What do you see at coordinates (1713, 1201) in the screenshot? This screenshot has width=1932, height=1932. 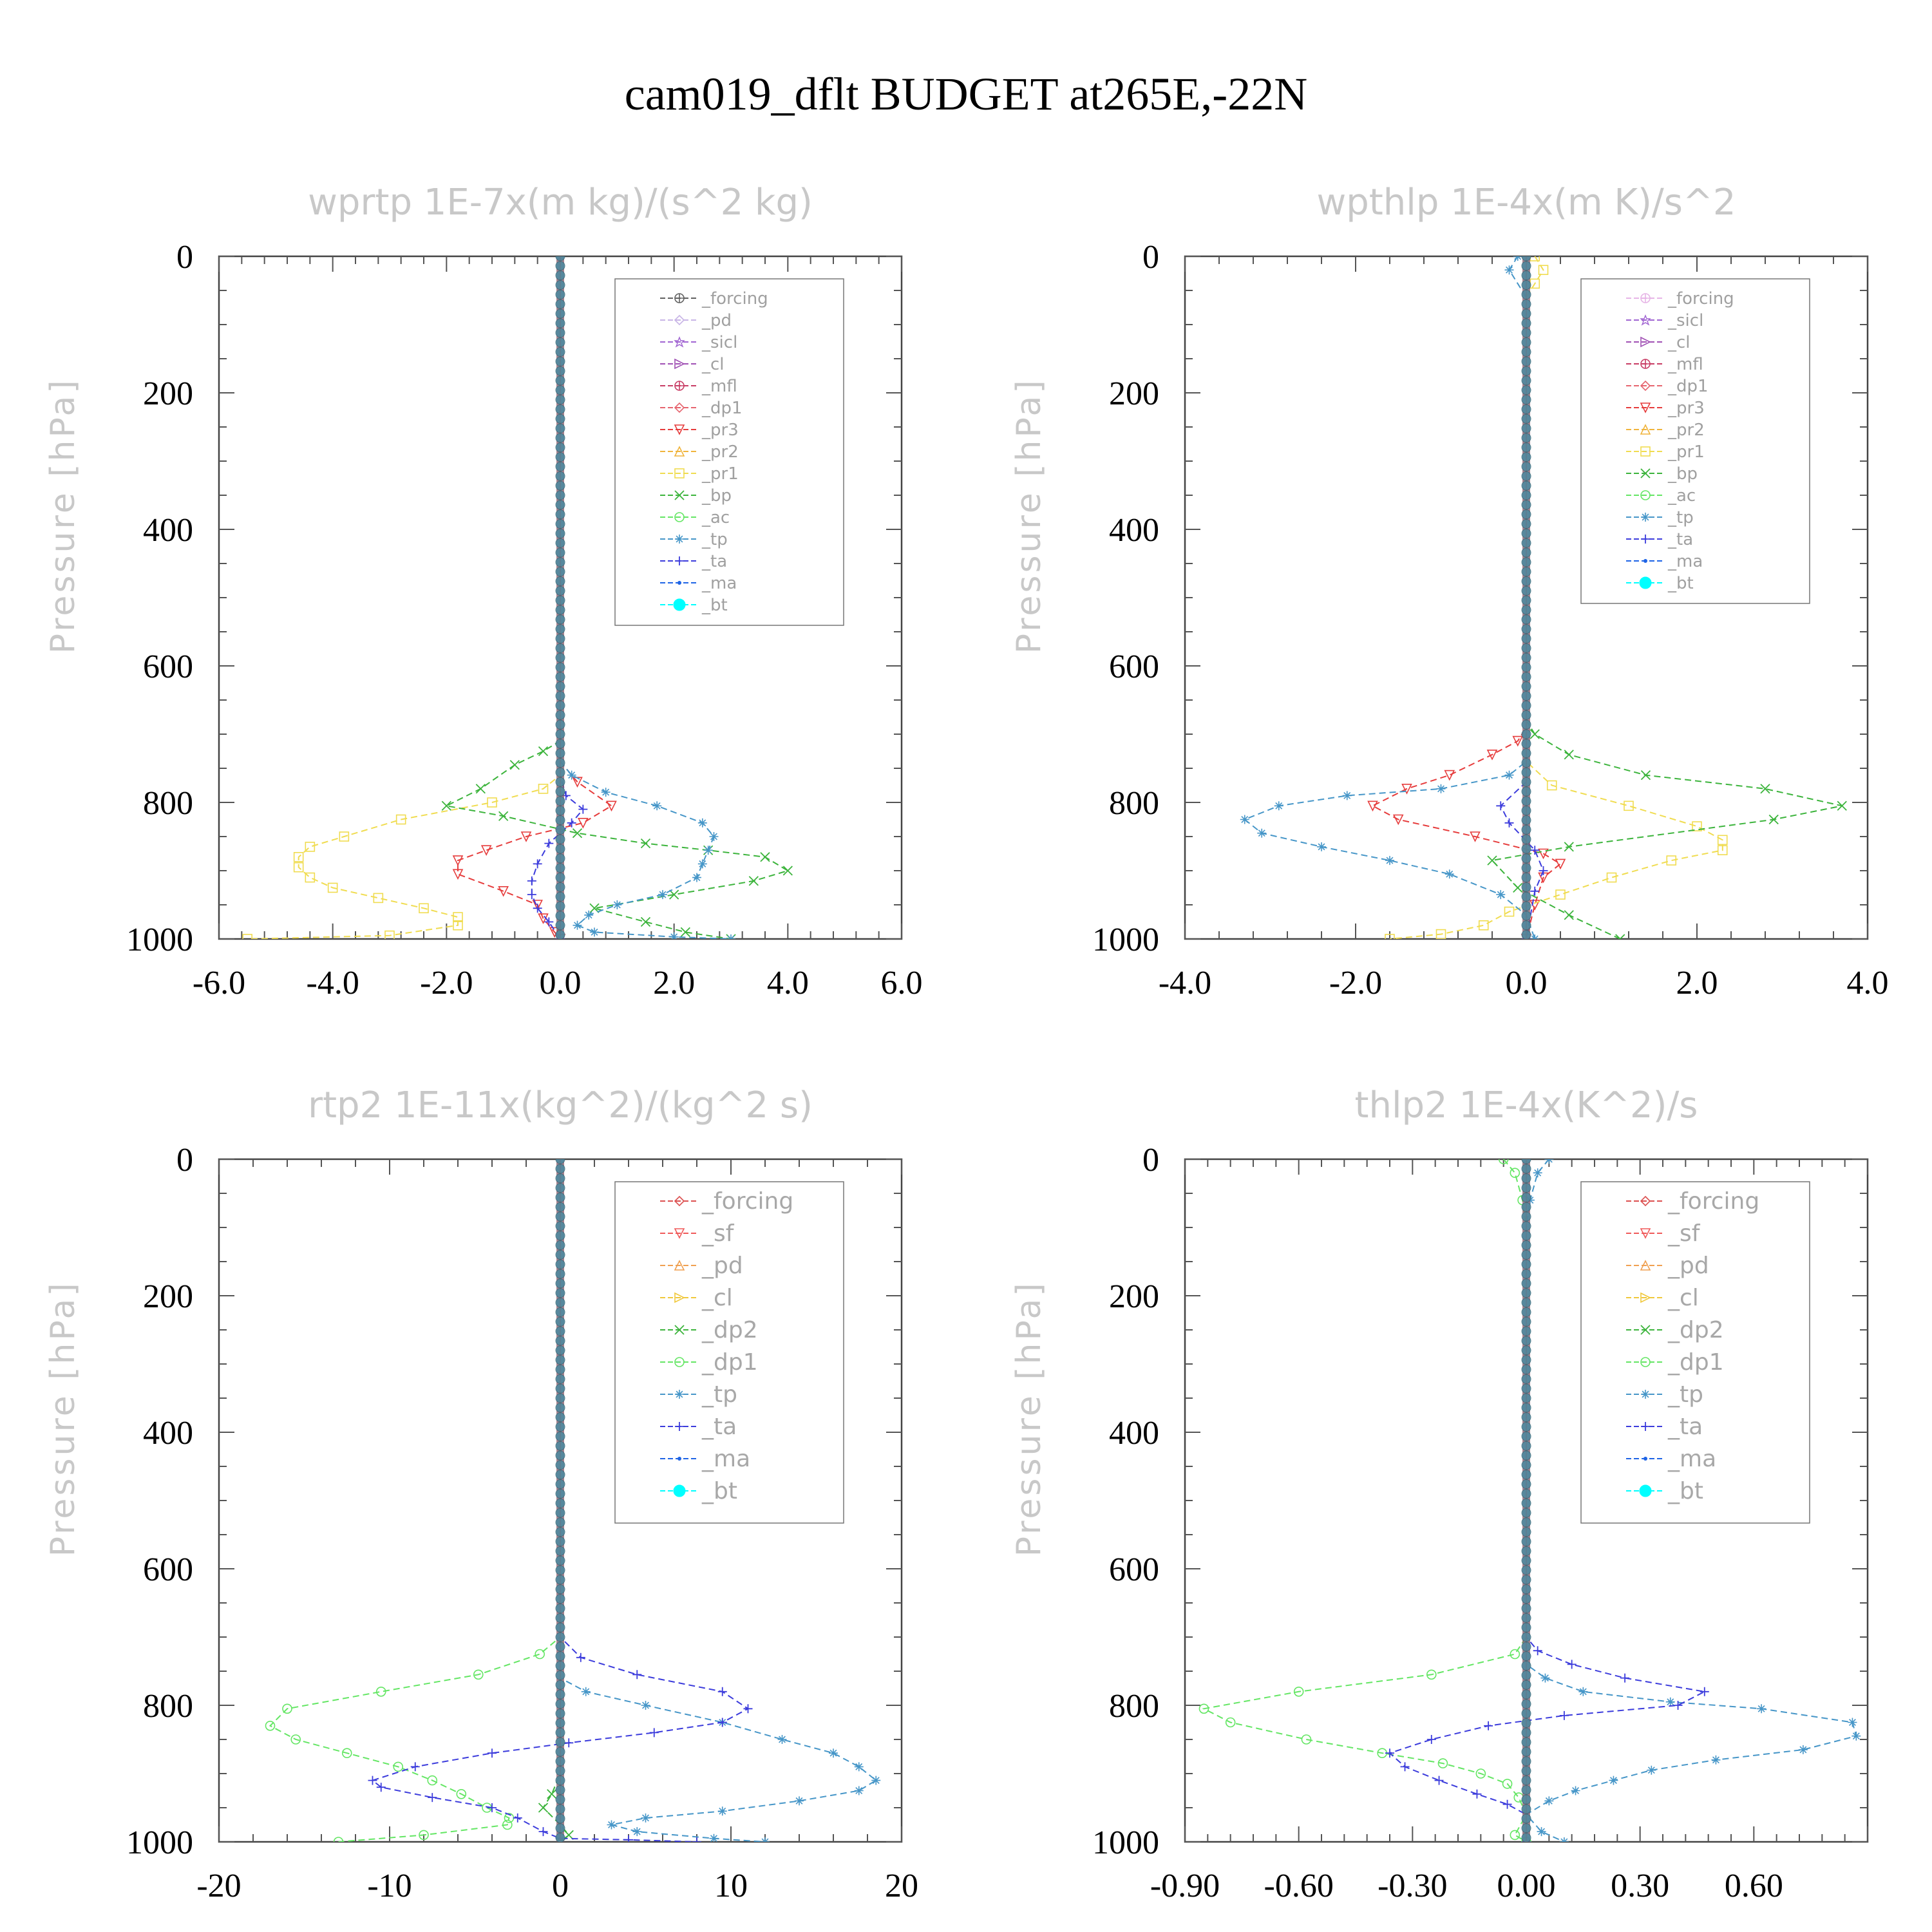 I see `legend-entry: _forcing` at bounding box center [1713, 1201].